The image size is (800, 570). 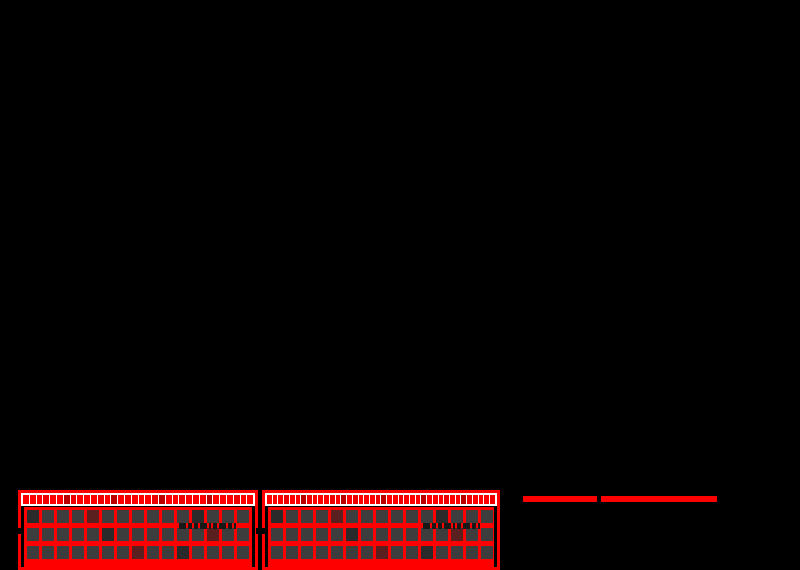 I want to click on left-matrix-panel, so click(x=138, y=530).